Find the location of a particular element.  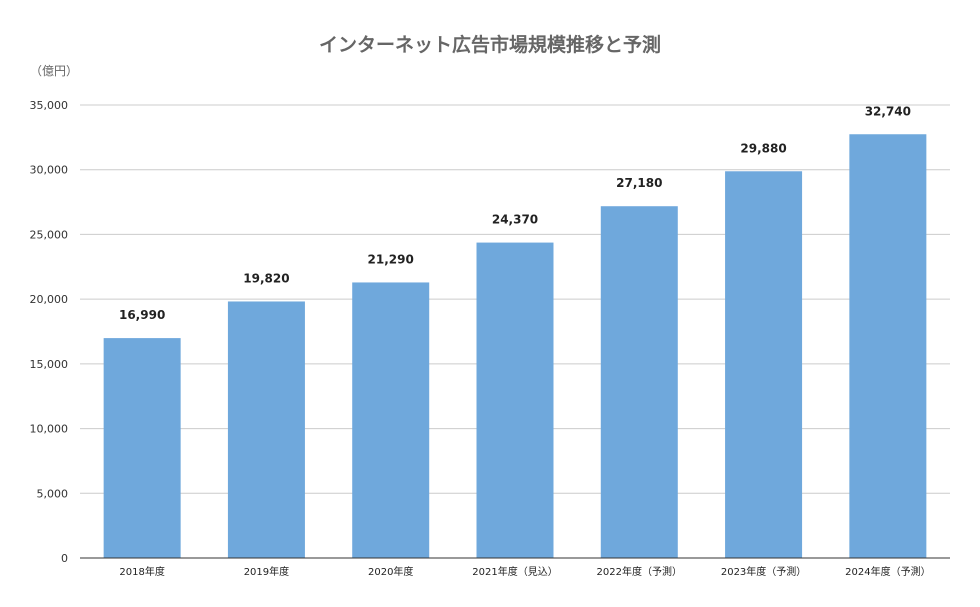

data-label: 32,740 is located at coordinates (888, 111).